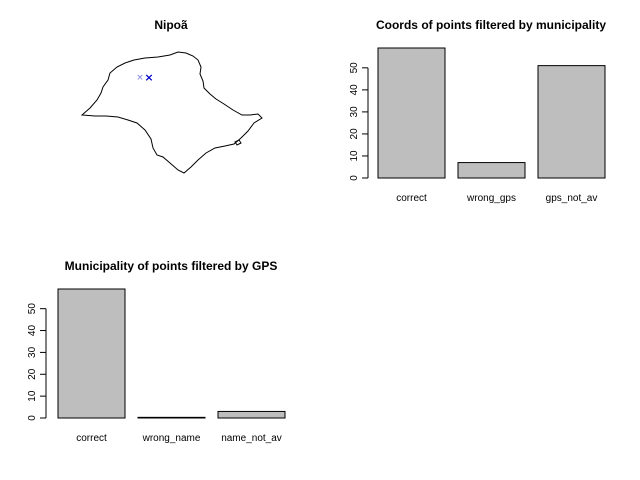  Describe the element at coordinates (171, 25) in the screenshot. I see `map-title: Nipoã` at that location.